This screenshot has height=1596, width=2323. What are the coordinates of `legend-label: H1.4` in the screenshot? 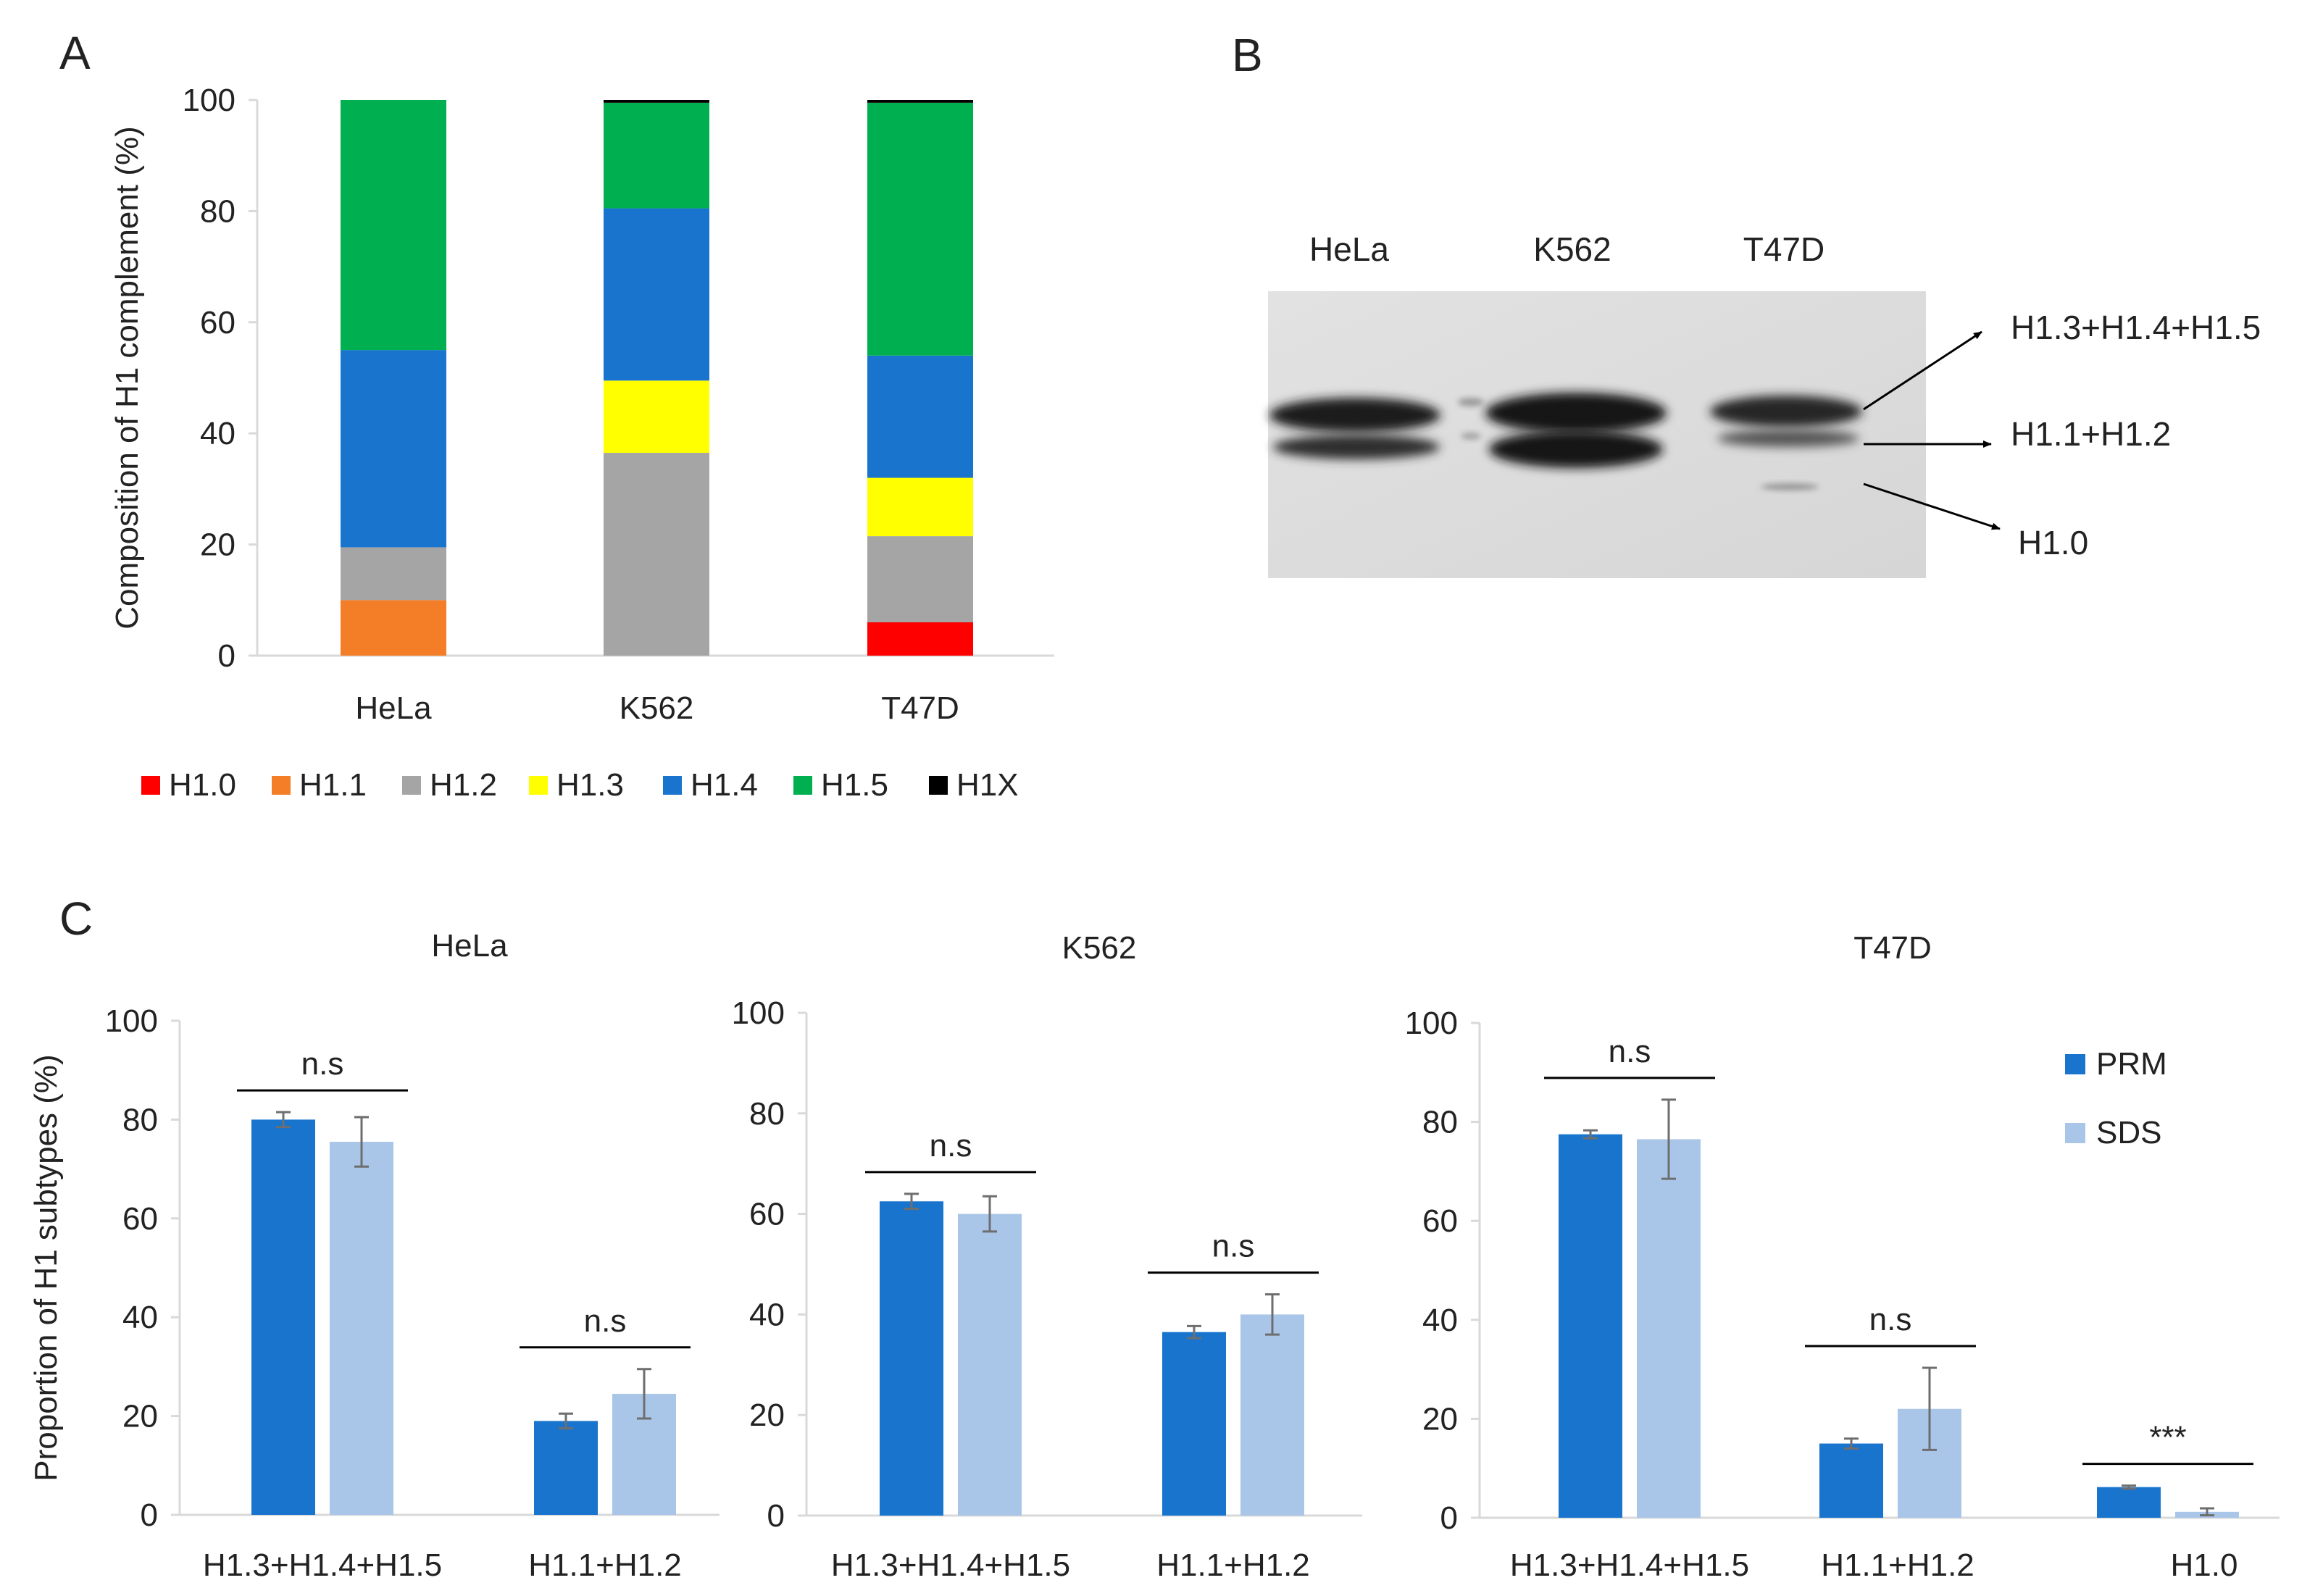 It's located at (724, 785).